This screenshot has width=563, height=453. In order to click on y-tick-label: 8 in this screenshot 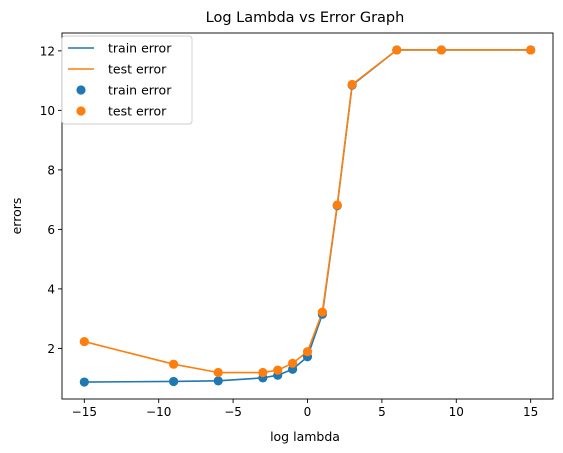, I will do `click(51, 170)`.